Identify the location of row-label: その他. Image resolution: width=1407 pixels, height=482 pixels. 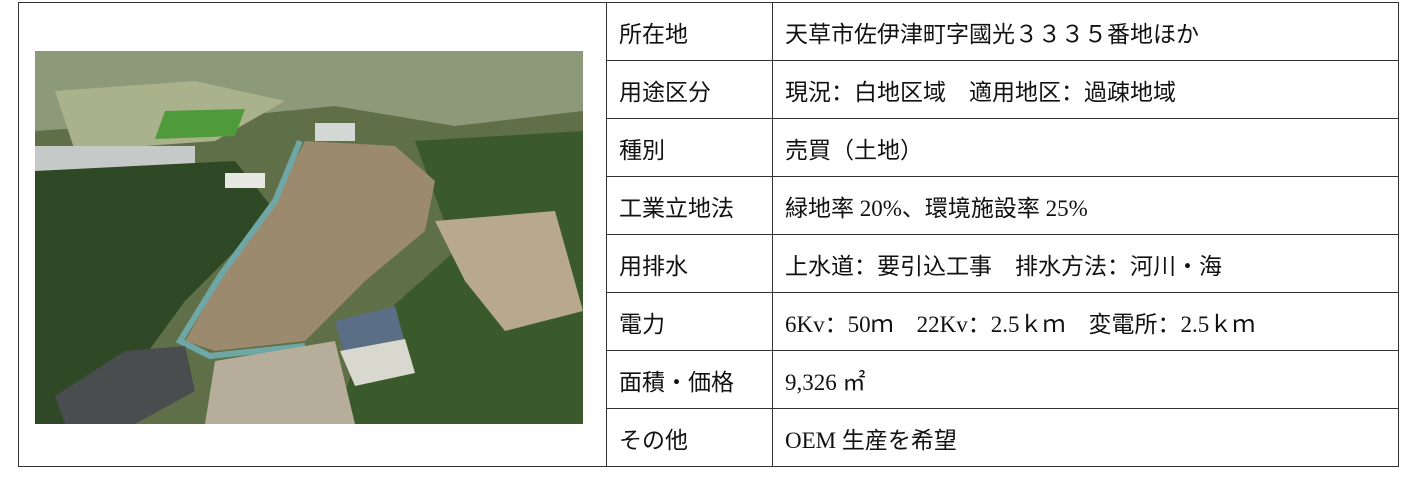
(689, 437).